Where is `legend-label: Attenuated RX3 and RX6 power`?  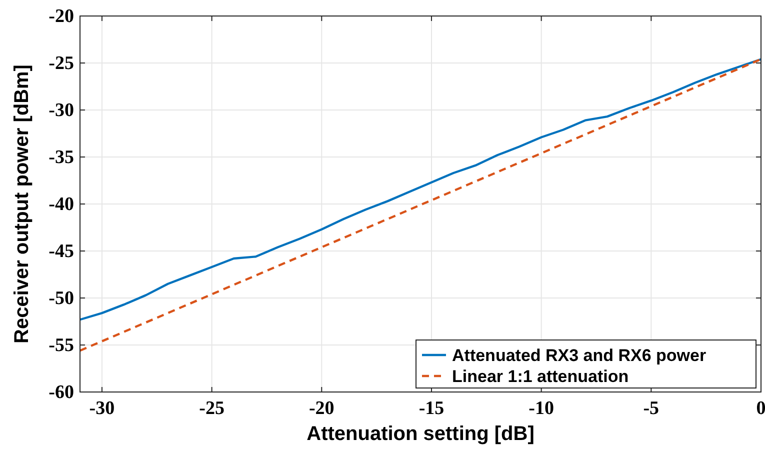
legend-label: Attenuated RX3 and RX6 power is located at coordinates (579, 355).